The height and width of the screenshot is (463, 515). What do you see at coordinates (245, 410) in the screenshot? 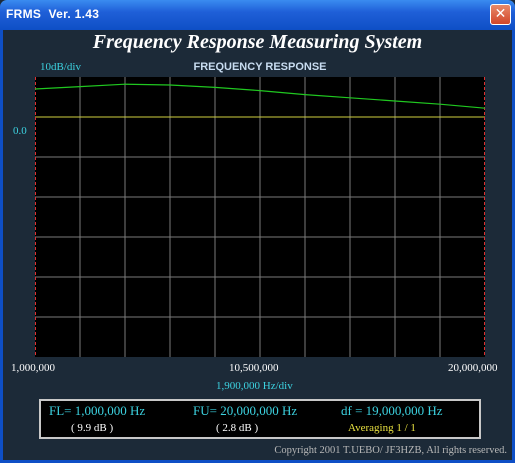
I see `upper-frequency: FU= 20,000,000 Hz` at bounding box center [245, 410].